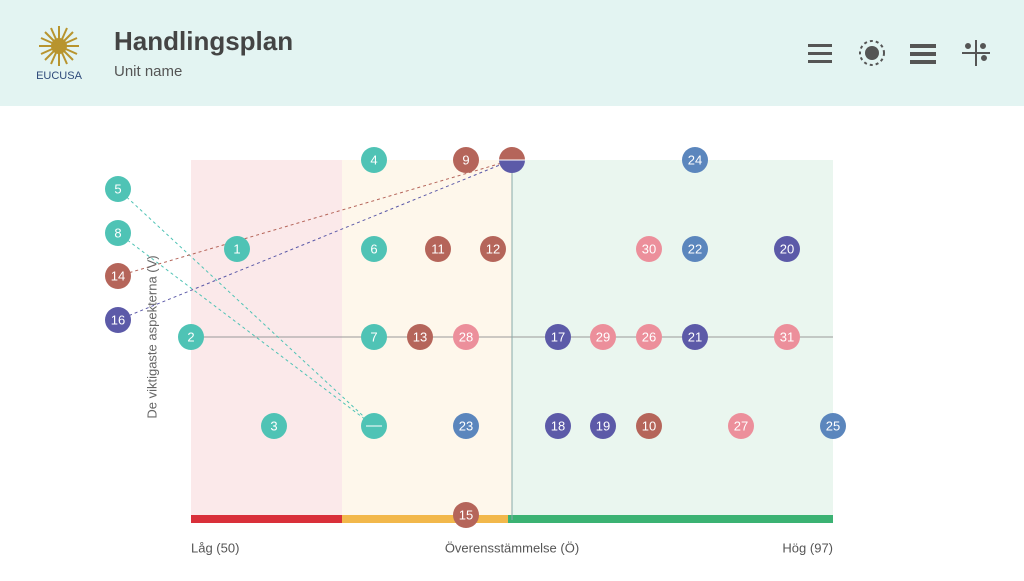 The width and height of the screenshot is (1024, 581). I want to click on node-label: 12, so click(493, 248).